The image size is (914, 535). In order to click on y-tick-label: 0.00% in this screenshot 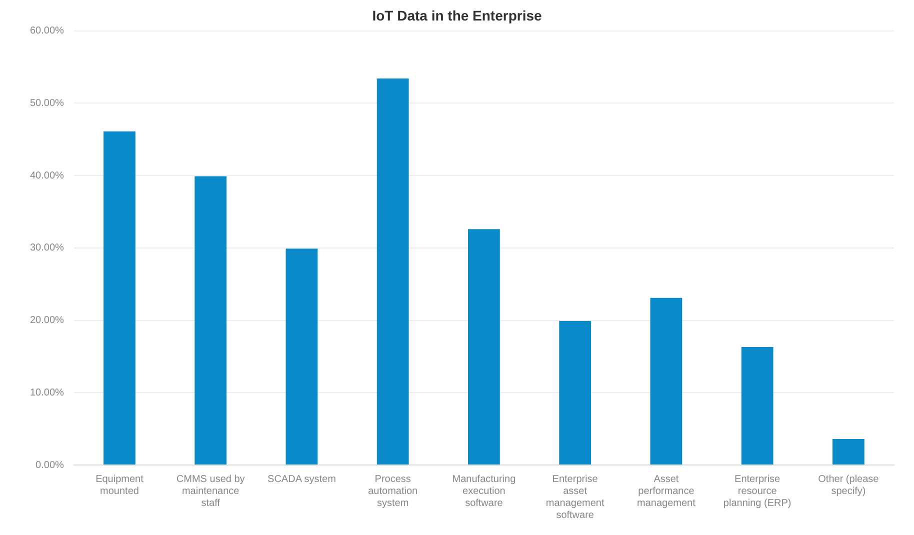, I will do `click(50, 465)`.